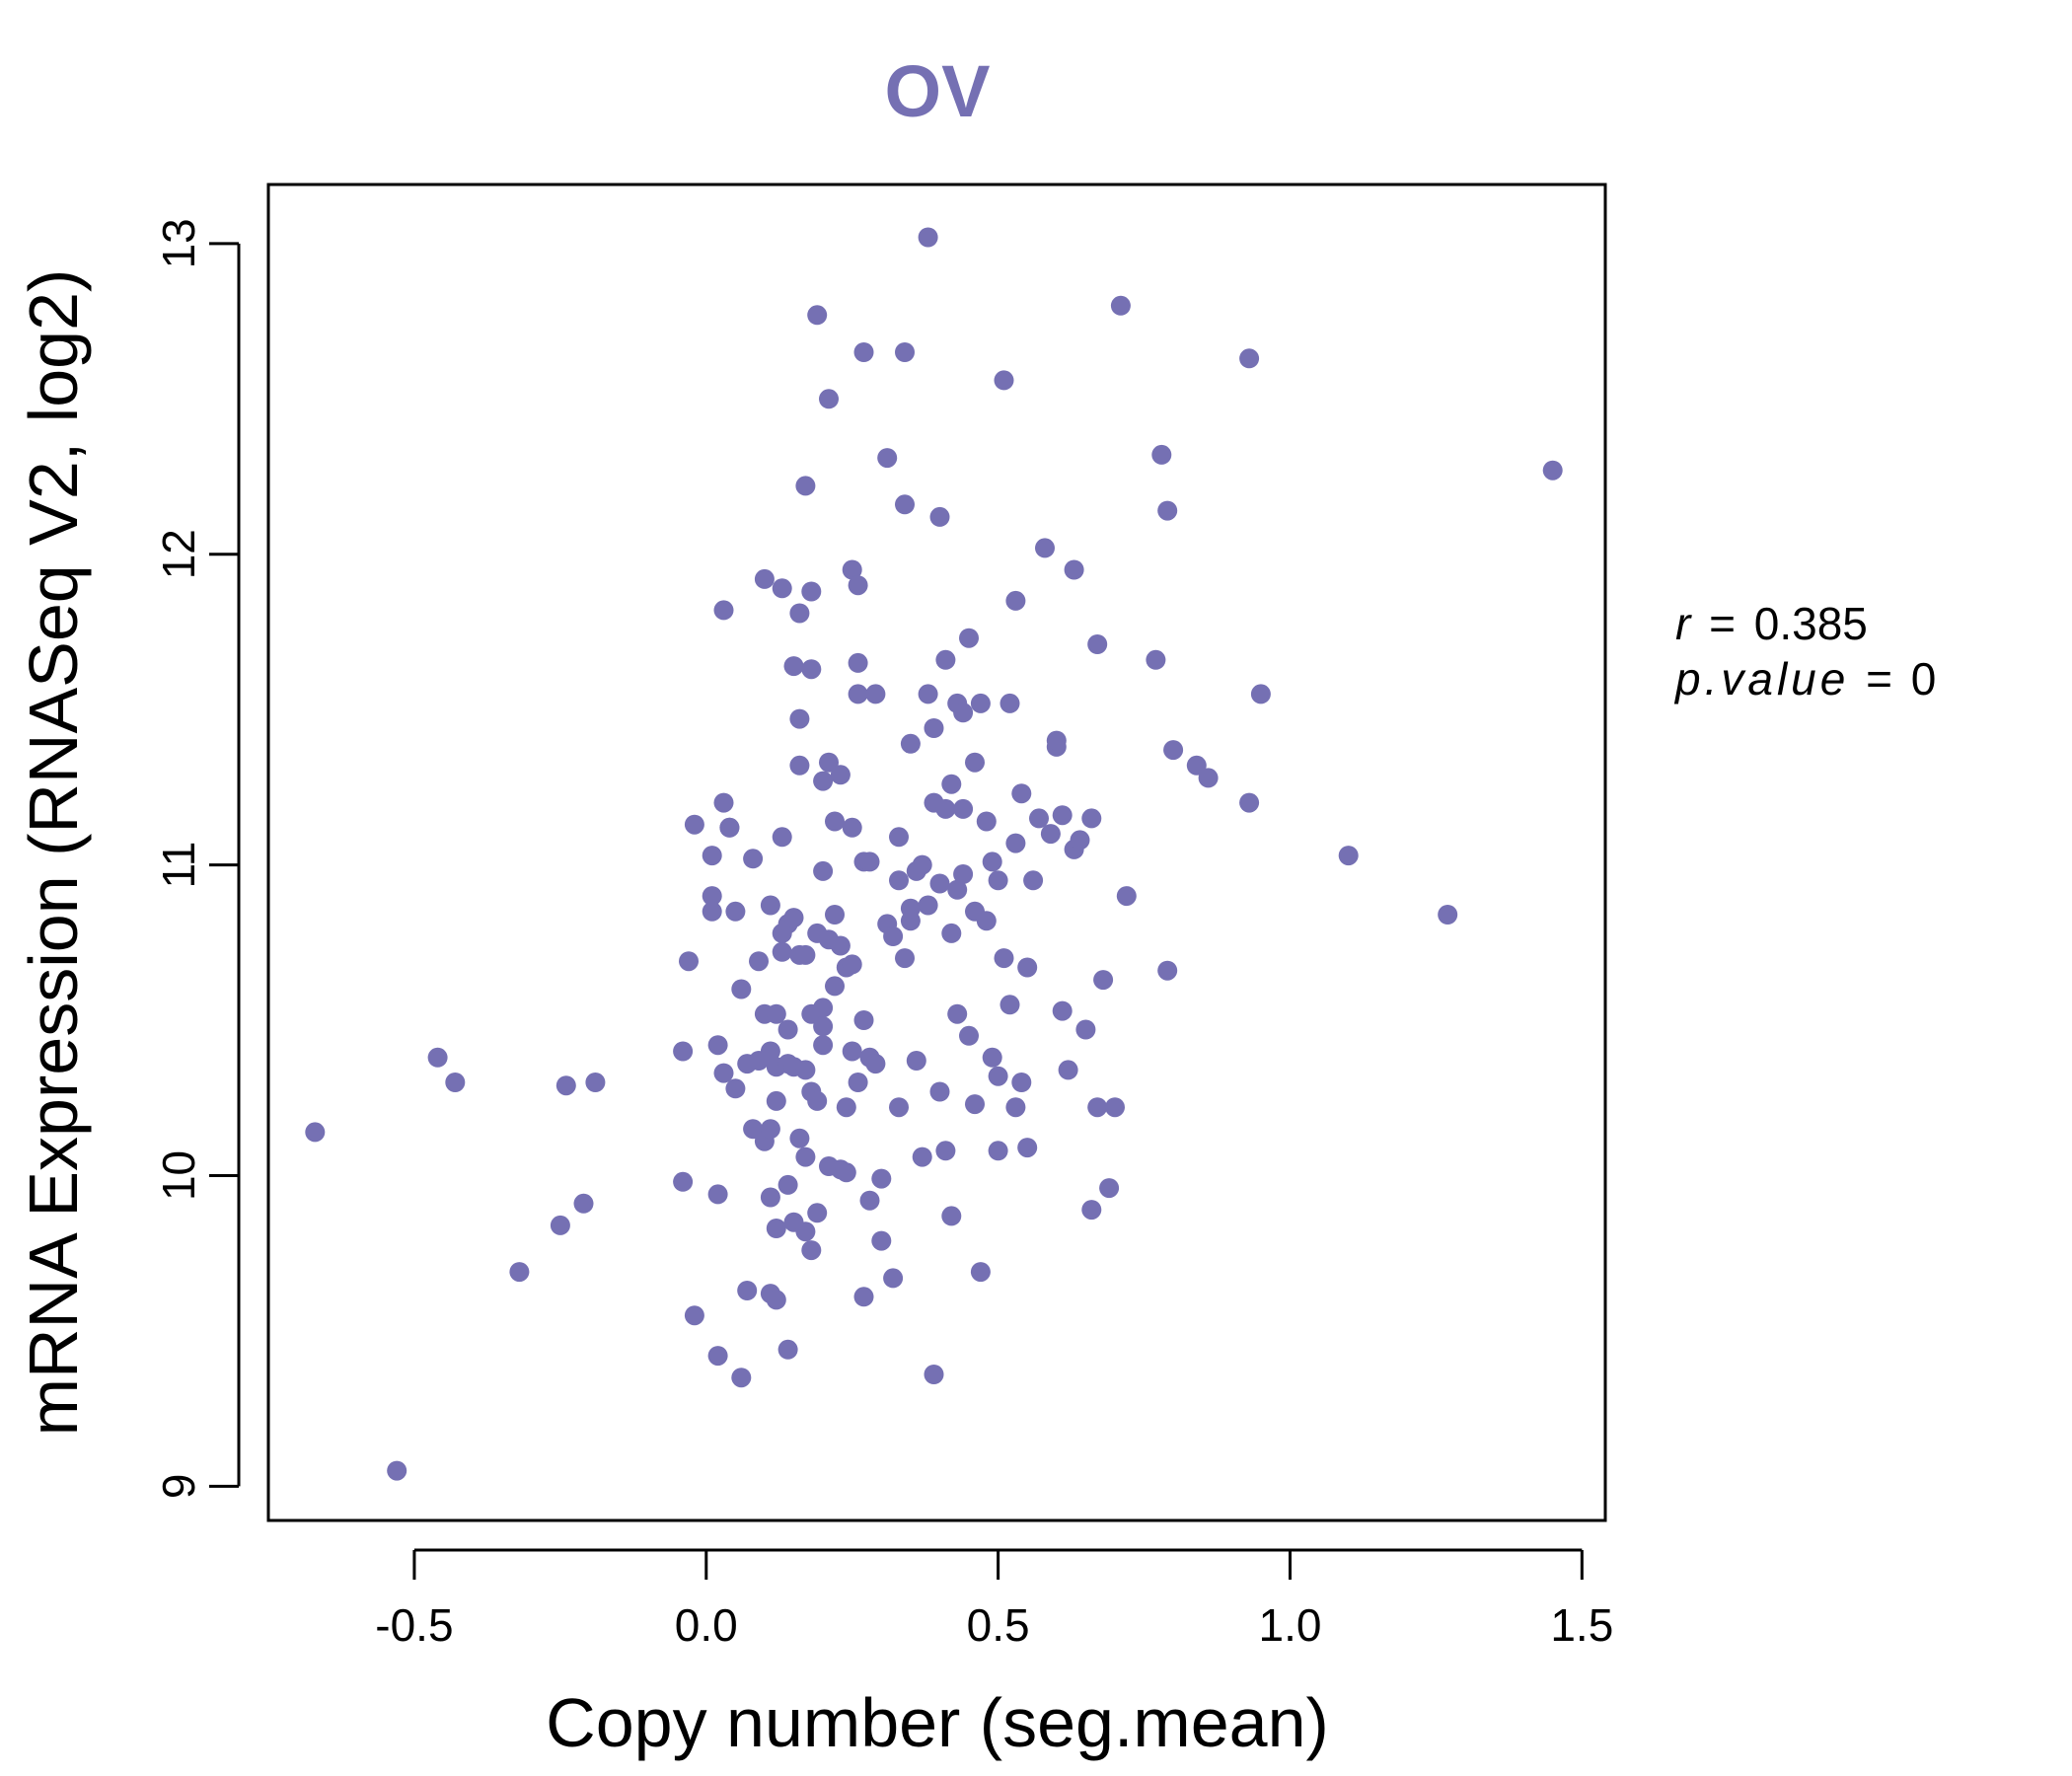 The image size is (2072, 1776). Describe the element at coordinates (179, 1487) in the screenshot. I see `y-tick-label: 9` at that location.